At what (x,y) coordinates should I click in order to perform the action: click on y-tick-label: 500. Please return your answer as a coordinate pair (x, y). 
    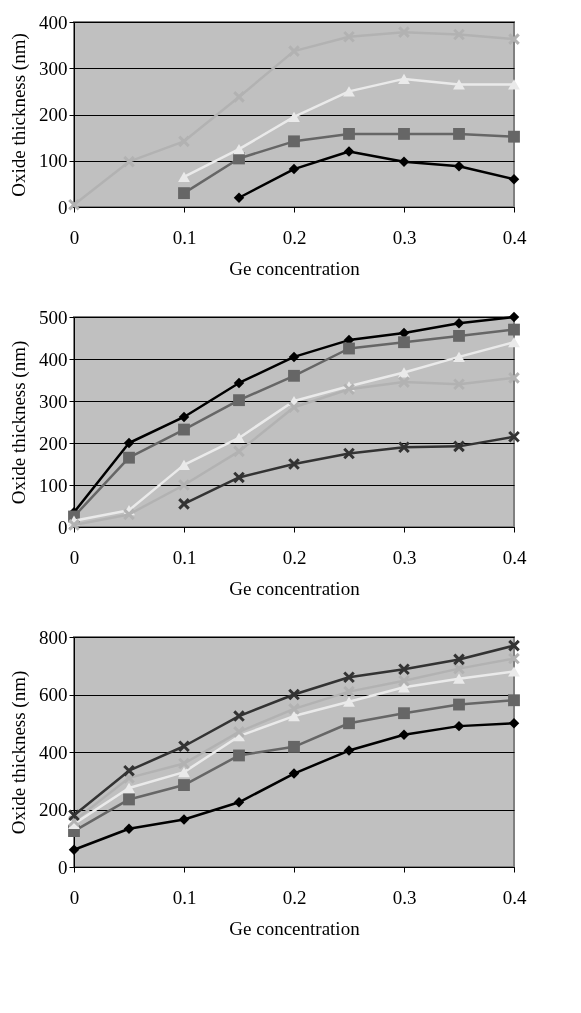
    Looking at the image, I should click on (53, 317).